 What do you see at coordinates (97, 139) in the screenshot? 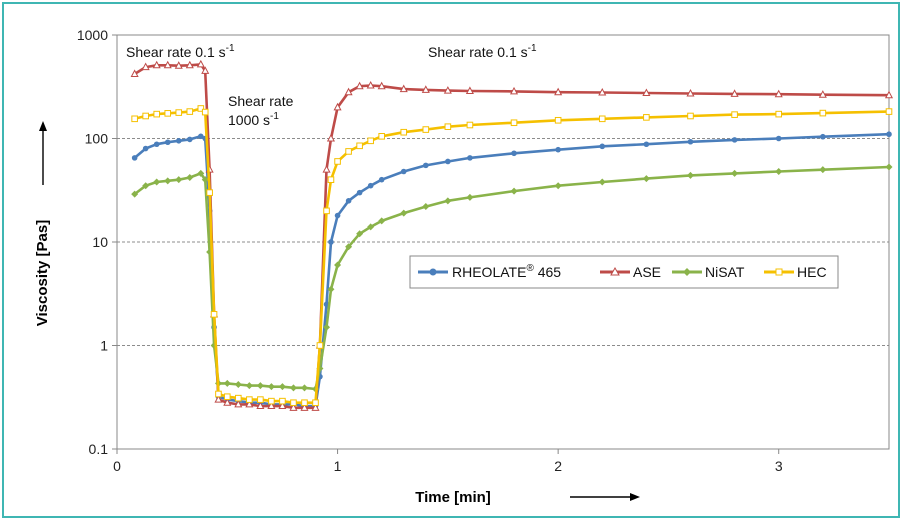
I see `y-tick-label: 100` at bounding box center [97, 139].